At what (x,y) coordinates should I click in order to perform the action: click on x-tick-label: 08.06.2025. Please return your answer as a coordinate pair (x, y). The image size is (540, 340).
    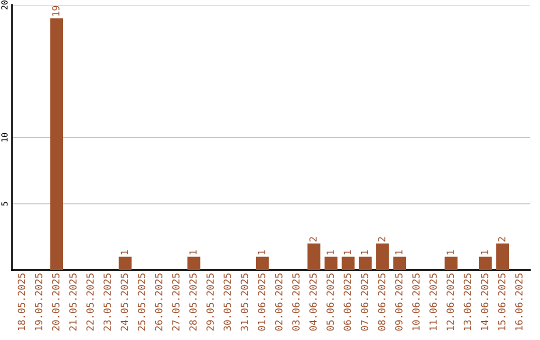
    Looking at the image, I should click on (382, 302).